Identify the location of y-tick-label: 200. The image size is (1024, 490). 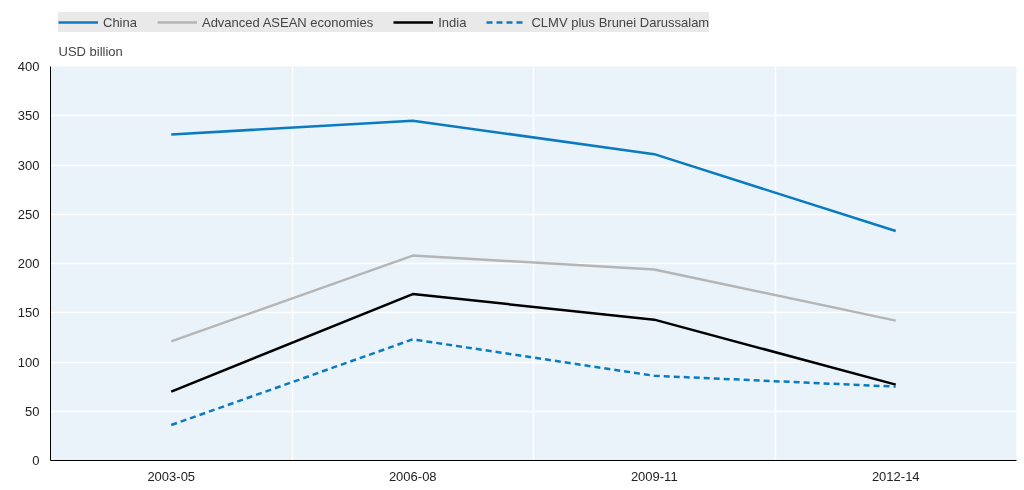
(28, 263).